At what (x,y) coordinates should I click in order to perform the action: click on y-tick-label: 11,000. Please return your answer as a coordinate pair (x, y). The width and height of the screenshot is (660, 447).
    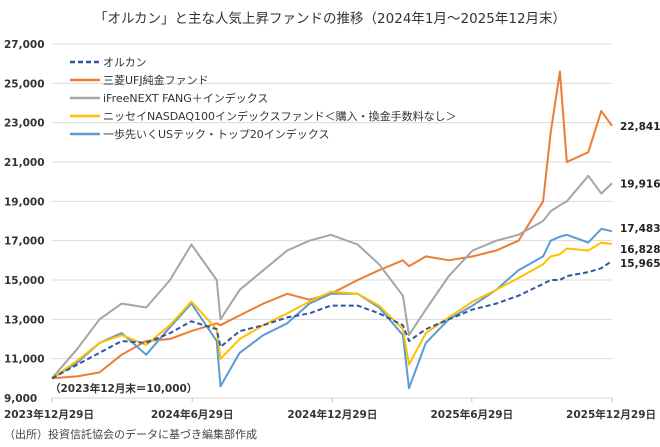
    Looking at the image, I should click on (24, 360).